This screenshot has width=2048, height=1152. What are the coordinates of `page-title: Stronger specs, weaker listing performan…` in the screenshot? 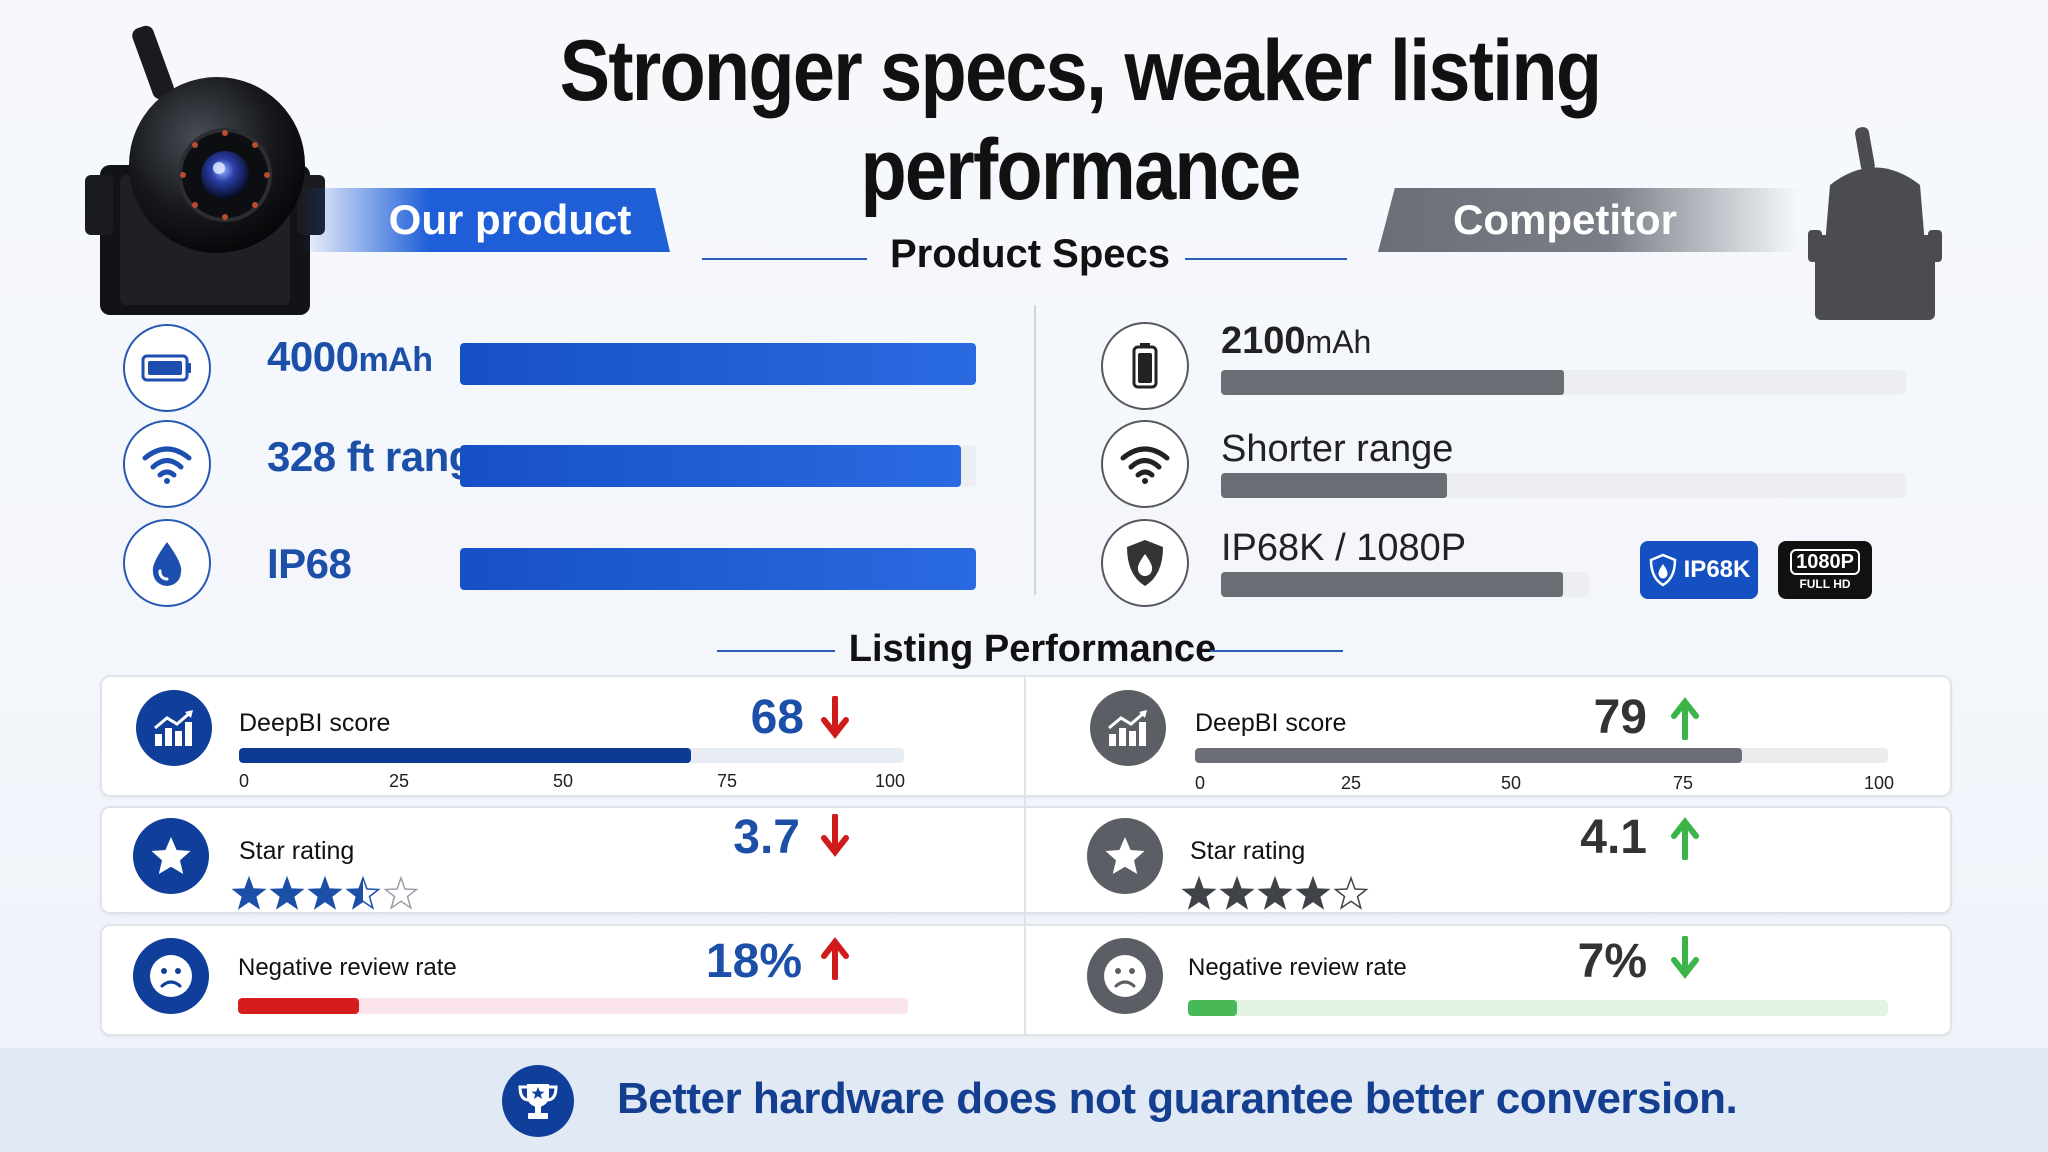 It's located at (1081, 120).